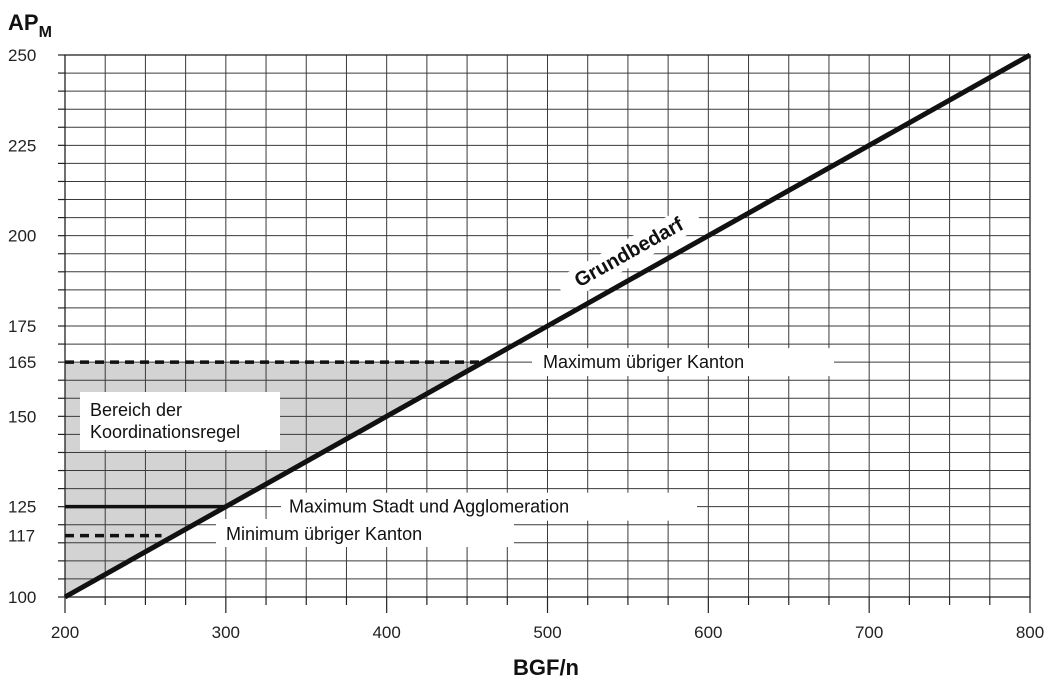  What do you see at coordinates (22, 597) in the screenshot?
I see `y-tick-label: 100` at bounding box center [22, 597].